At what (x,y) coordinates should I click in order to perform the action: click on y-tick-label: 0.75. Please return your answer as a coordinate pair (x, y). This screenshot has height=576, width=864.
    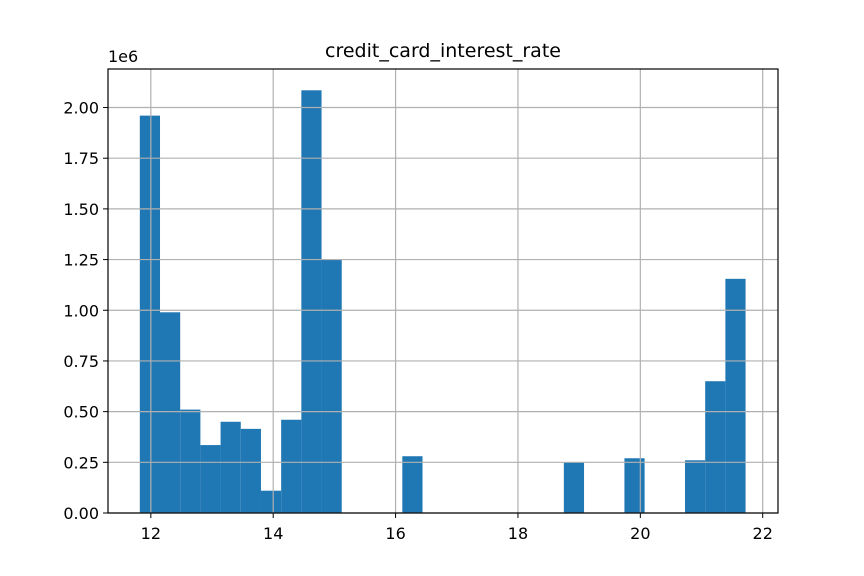
    Looking at the image, I should click on (81, 361).